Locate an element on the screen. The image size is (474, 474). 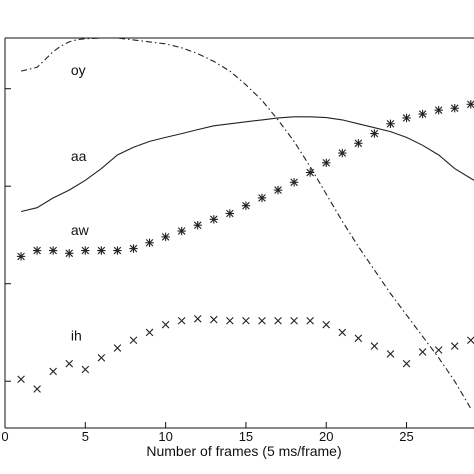
series-label-aa: aa is located at coordinates (79, 156).